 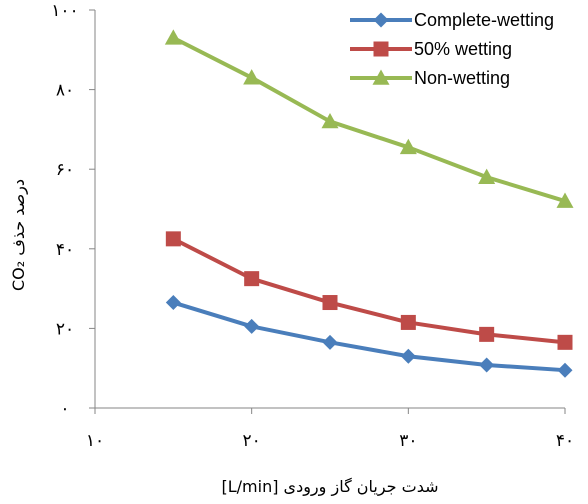 I want to click on legend-label: Complete-wetting, so click(x=484, y=20).